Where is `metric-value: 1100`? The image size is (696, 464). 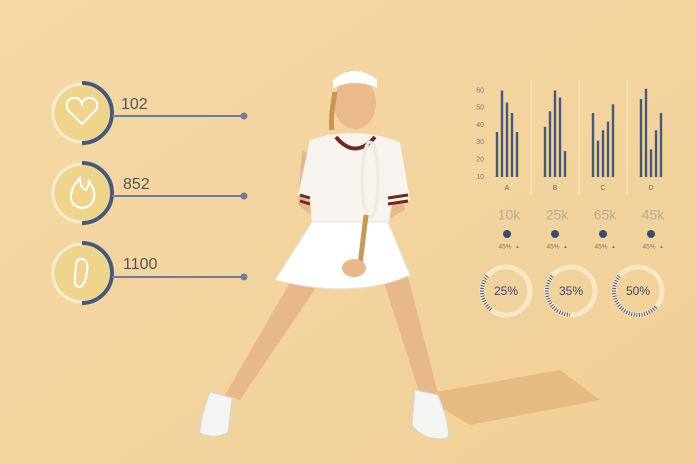 metric-value: 1100 is located at coordinates (140, 264).